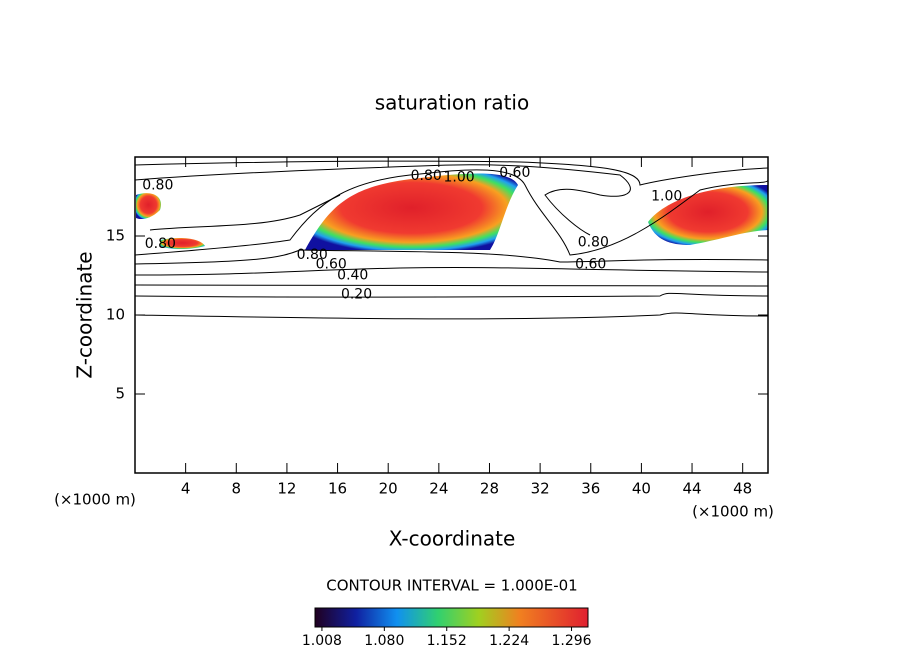  What do you see at coordinates (452, 103) in the screenshot?
I see `chart-title: saturation ratio` at bounding box center [452, 103].